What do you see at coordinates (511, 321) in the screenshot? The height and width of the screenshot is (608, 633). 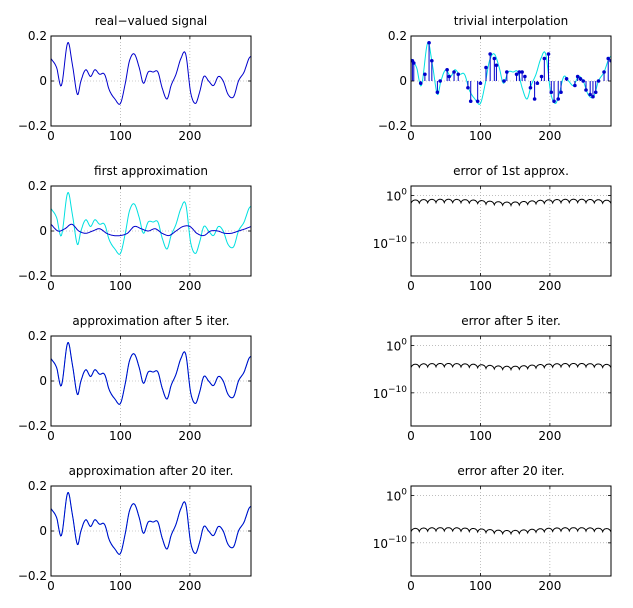 I see `chart-title: error after 5 iter.` at bounding box center [511, 321].